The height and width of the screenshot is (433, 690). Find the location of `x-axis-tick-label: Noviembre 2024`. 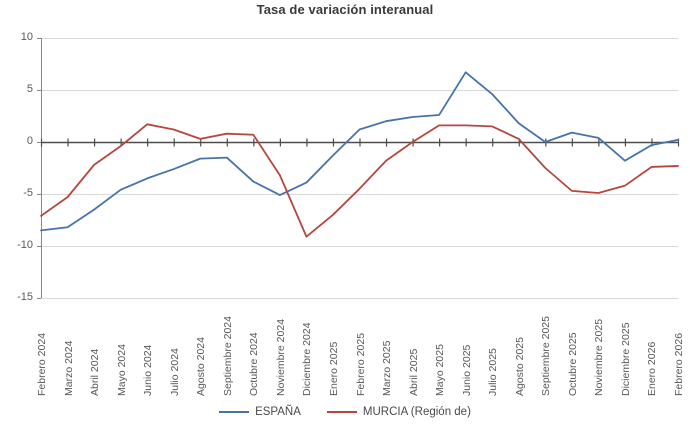

x-axis-tick-label: Noviembre 2024 is located at coordinates (280, 357).